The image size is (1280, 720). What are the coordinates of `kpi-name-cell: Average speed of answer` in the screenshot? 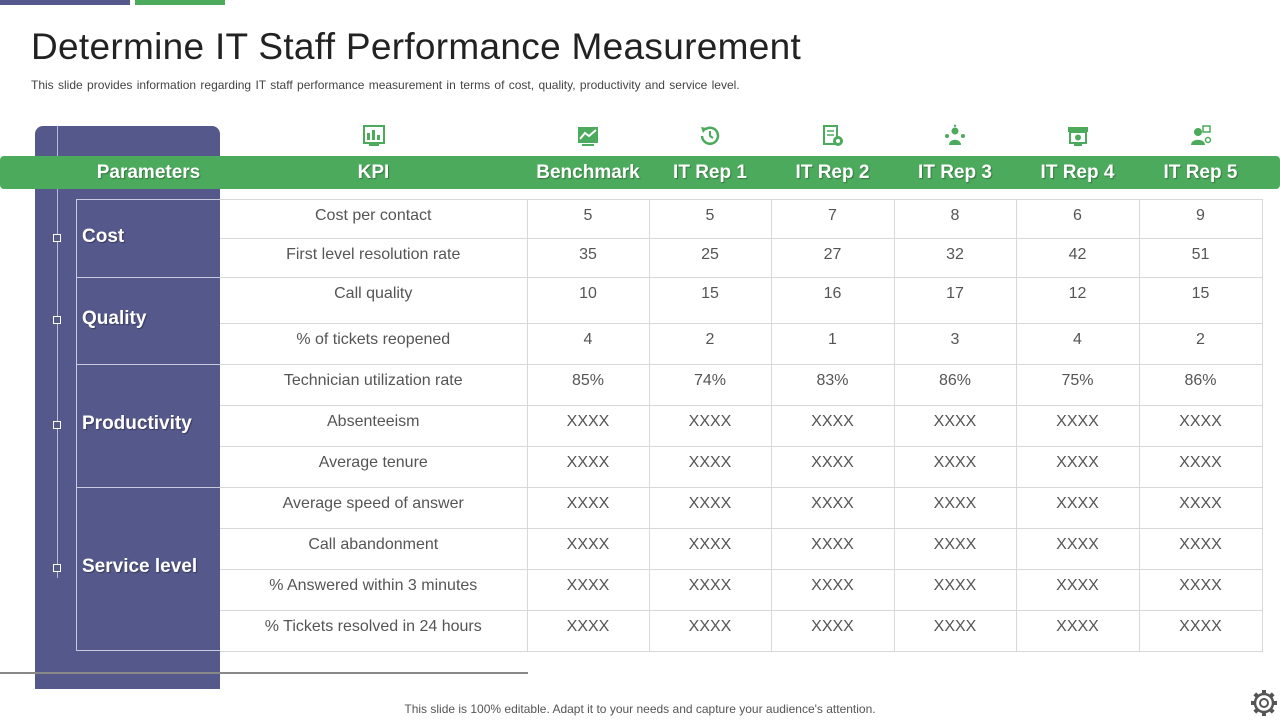 It's located at (374, 508).